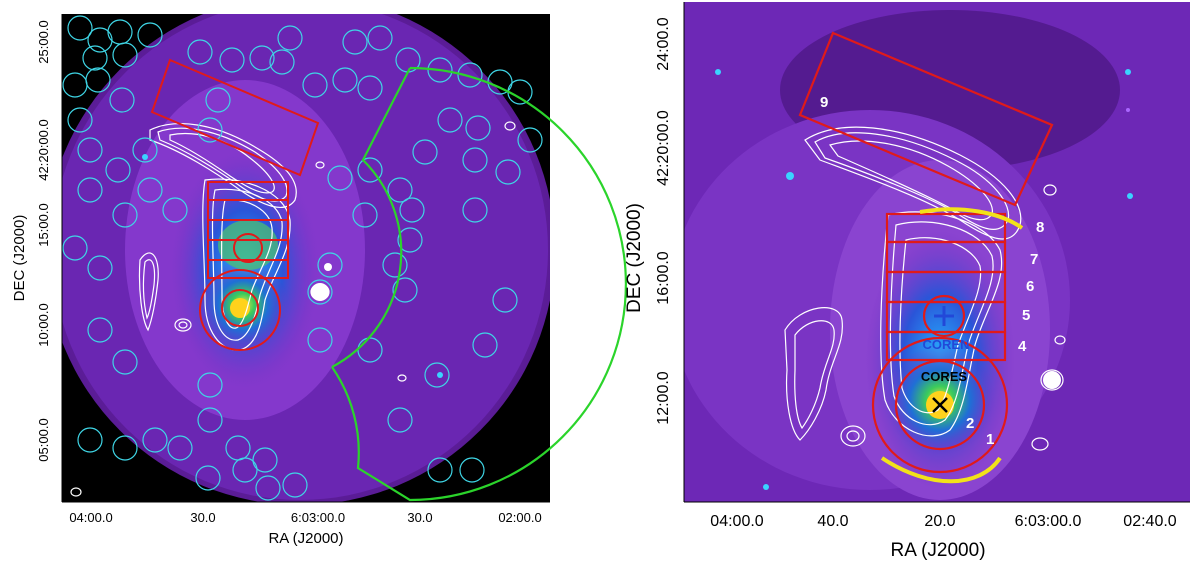 The image size is (1200, 568). I want to click on left-y-tick: 05:00.0, so click(43, 439).